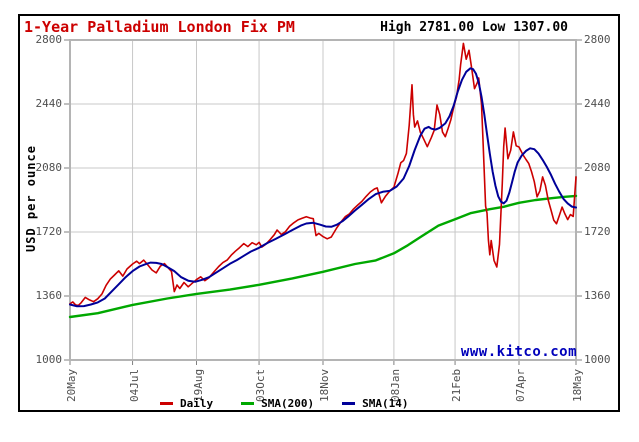  I want to click on y-tick-label-left: 1000, so click(49, 359).